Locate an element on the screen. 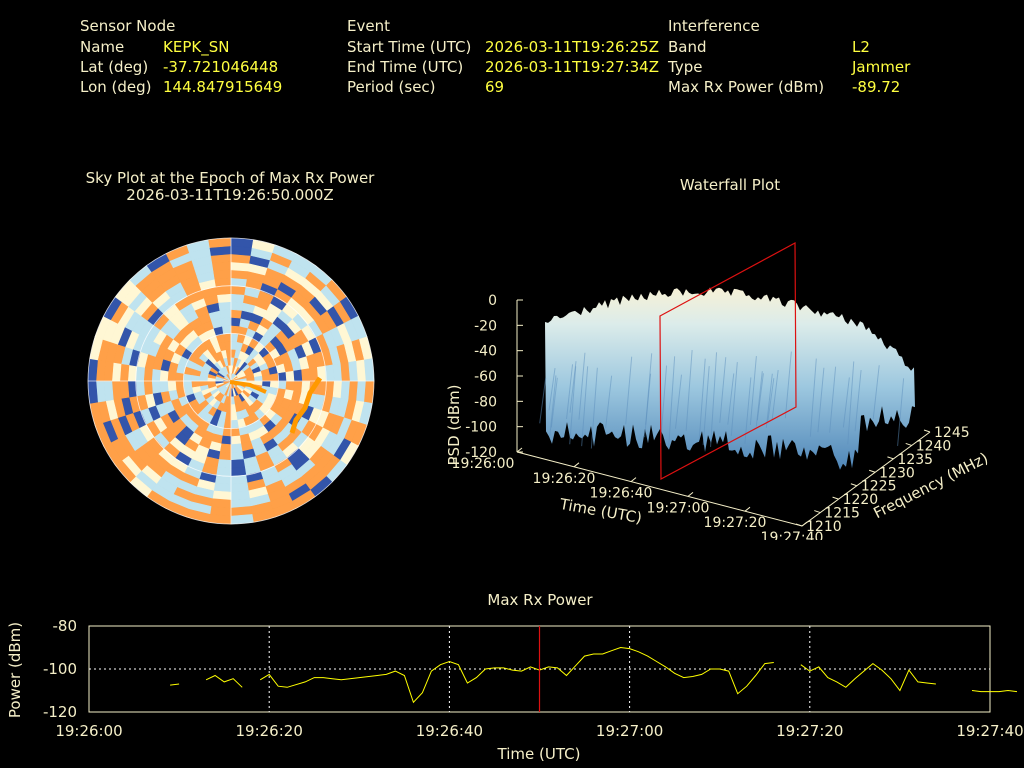 Image resolution: width=1024 pixels, height=768 pixels. lat-value: -37.721046448 is located at coordinates (221, 67).